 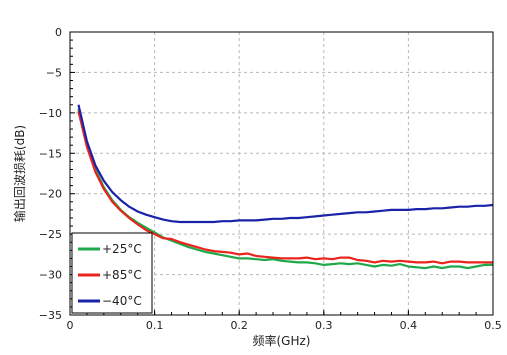 I want to click on y-tick-label: −25, so click(x=50, y=234).